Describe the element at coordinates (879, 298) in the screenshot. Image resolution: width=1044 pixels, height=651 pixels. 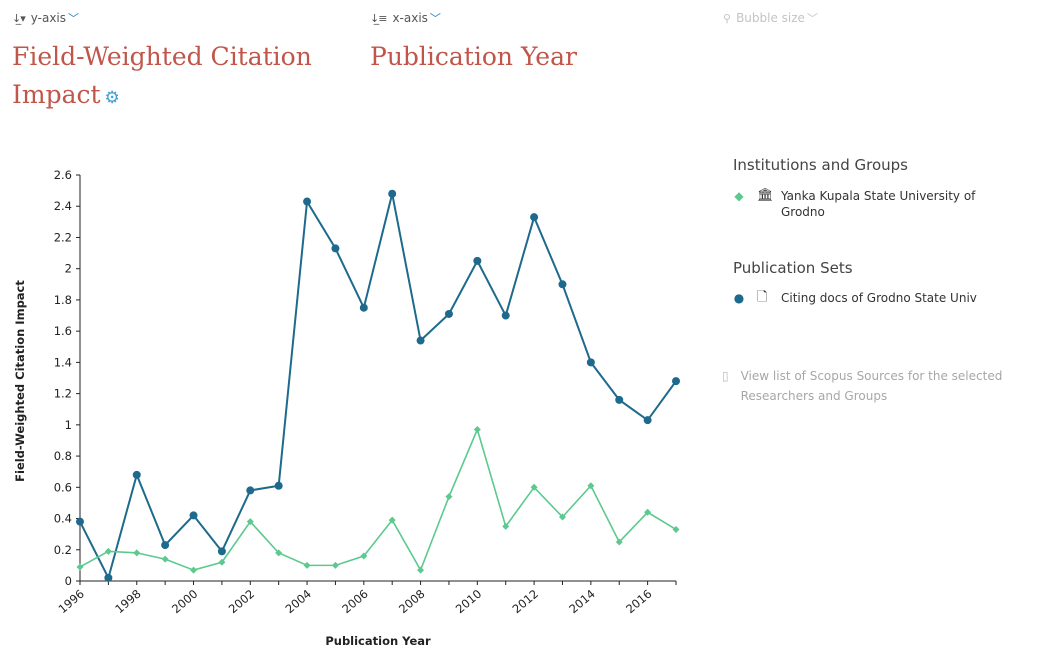
I see `legend-publication-name: Citing docs of Grodno State Univ` at that location.